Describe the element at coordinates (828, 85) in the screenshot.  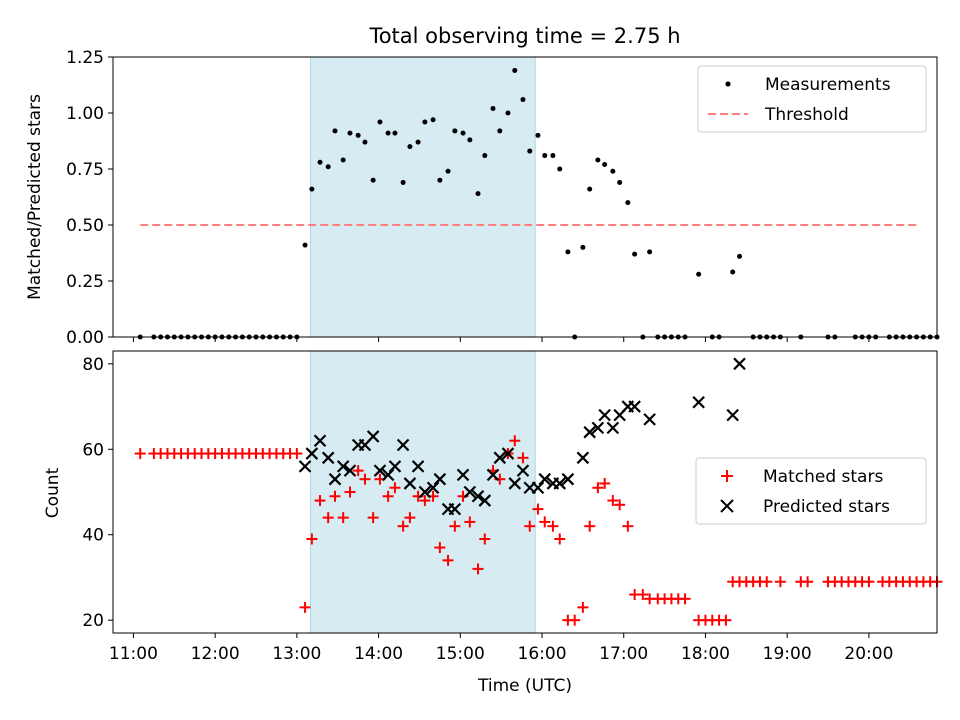
I see `legend-label-measurements: Measurements` at that location.